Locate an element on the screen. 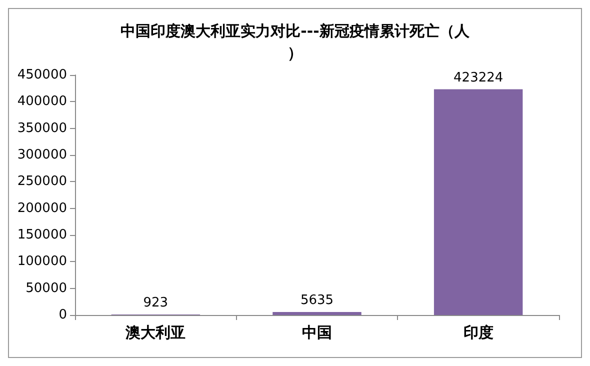  x-tick-label: 澳大利亚 is located at coordinates (155, 333).